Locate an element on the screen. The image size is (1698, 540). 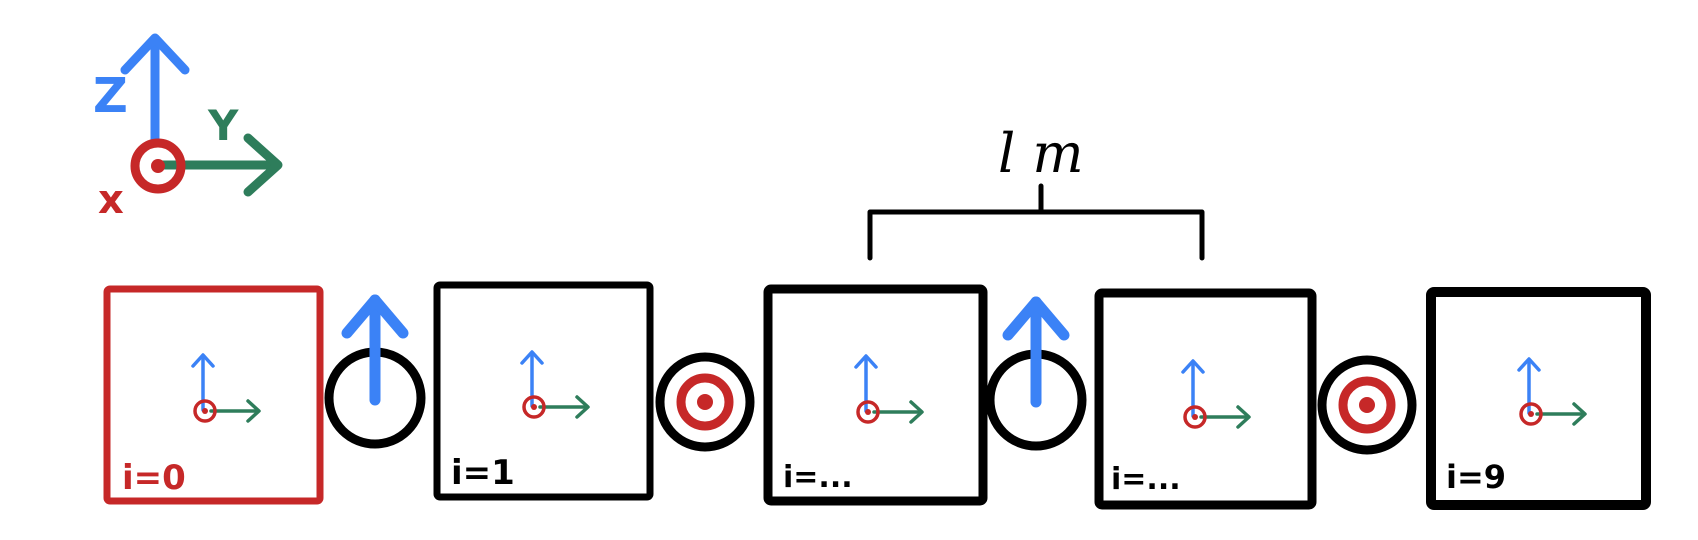
link-0: i=0 is located at coordinates (213, 395).